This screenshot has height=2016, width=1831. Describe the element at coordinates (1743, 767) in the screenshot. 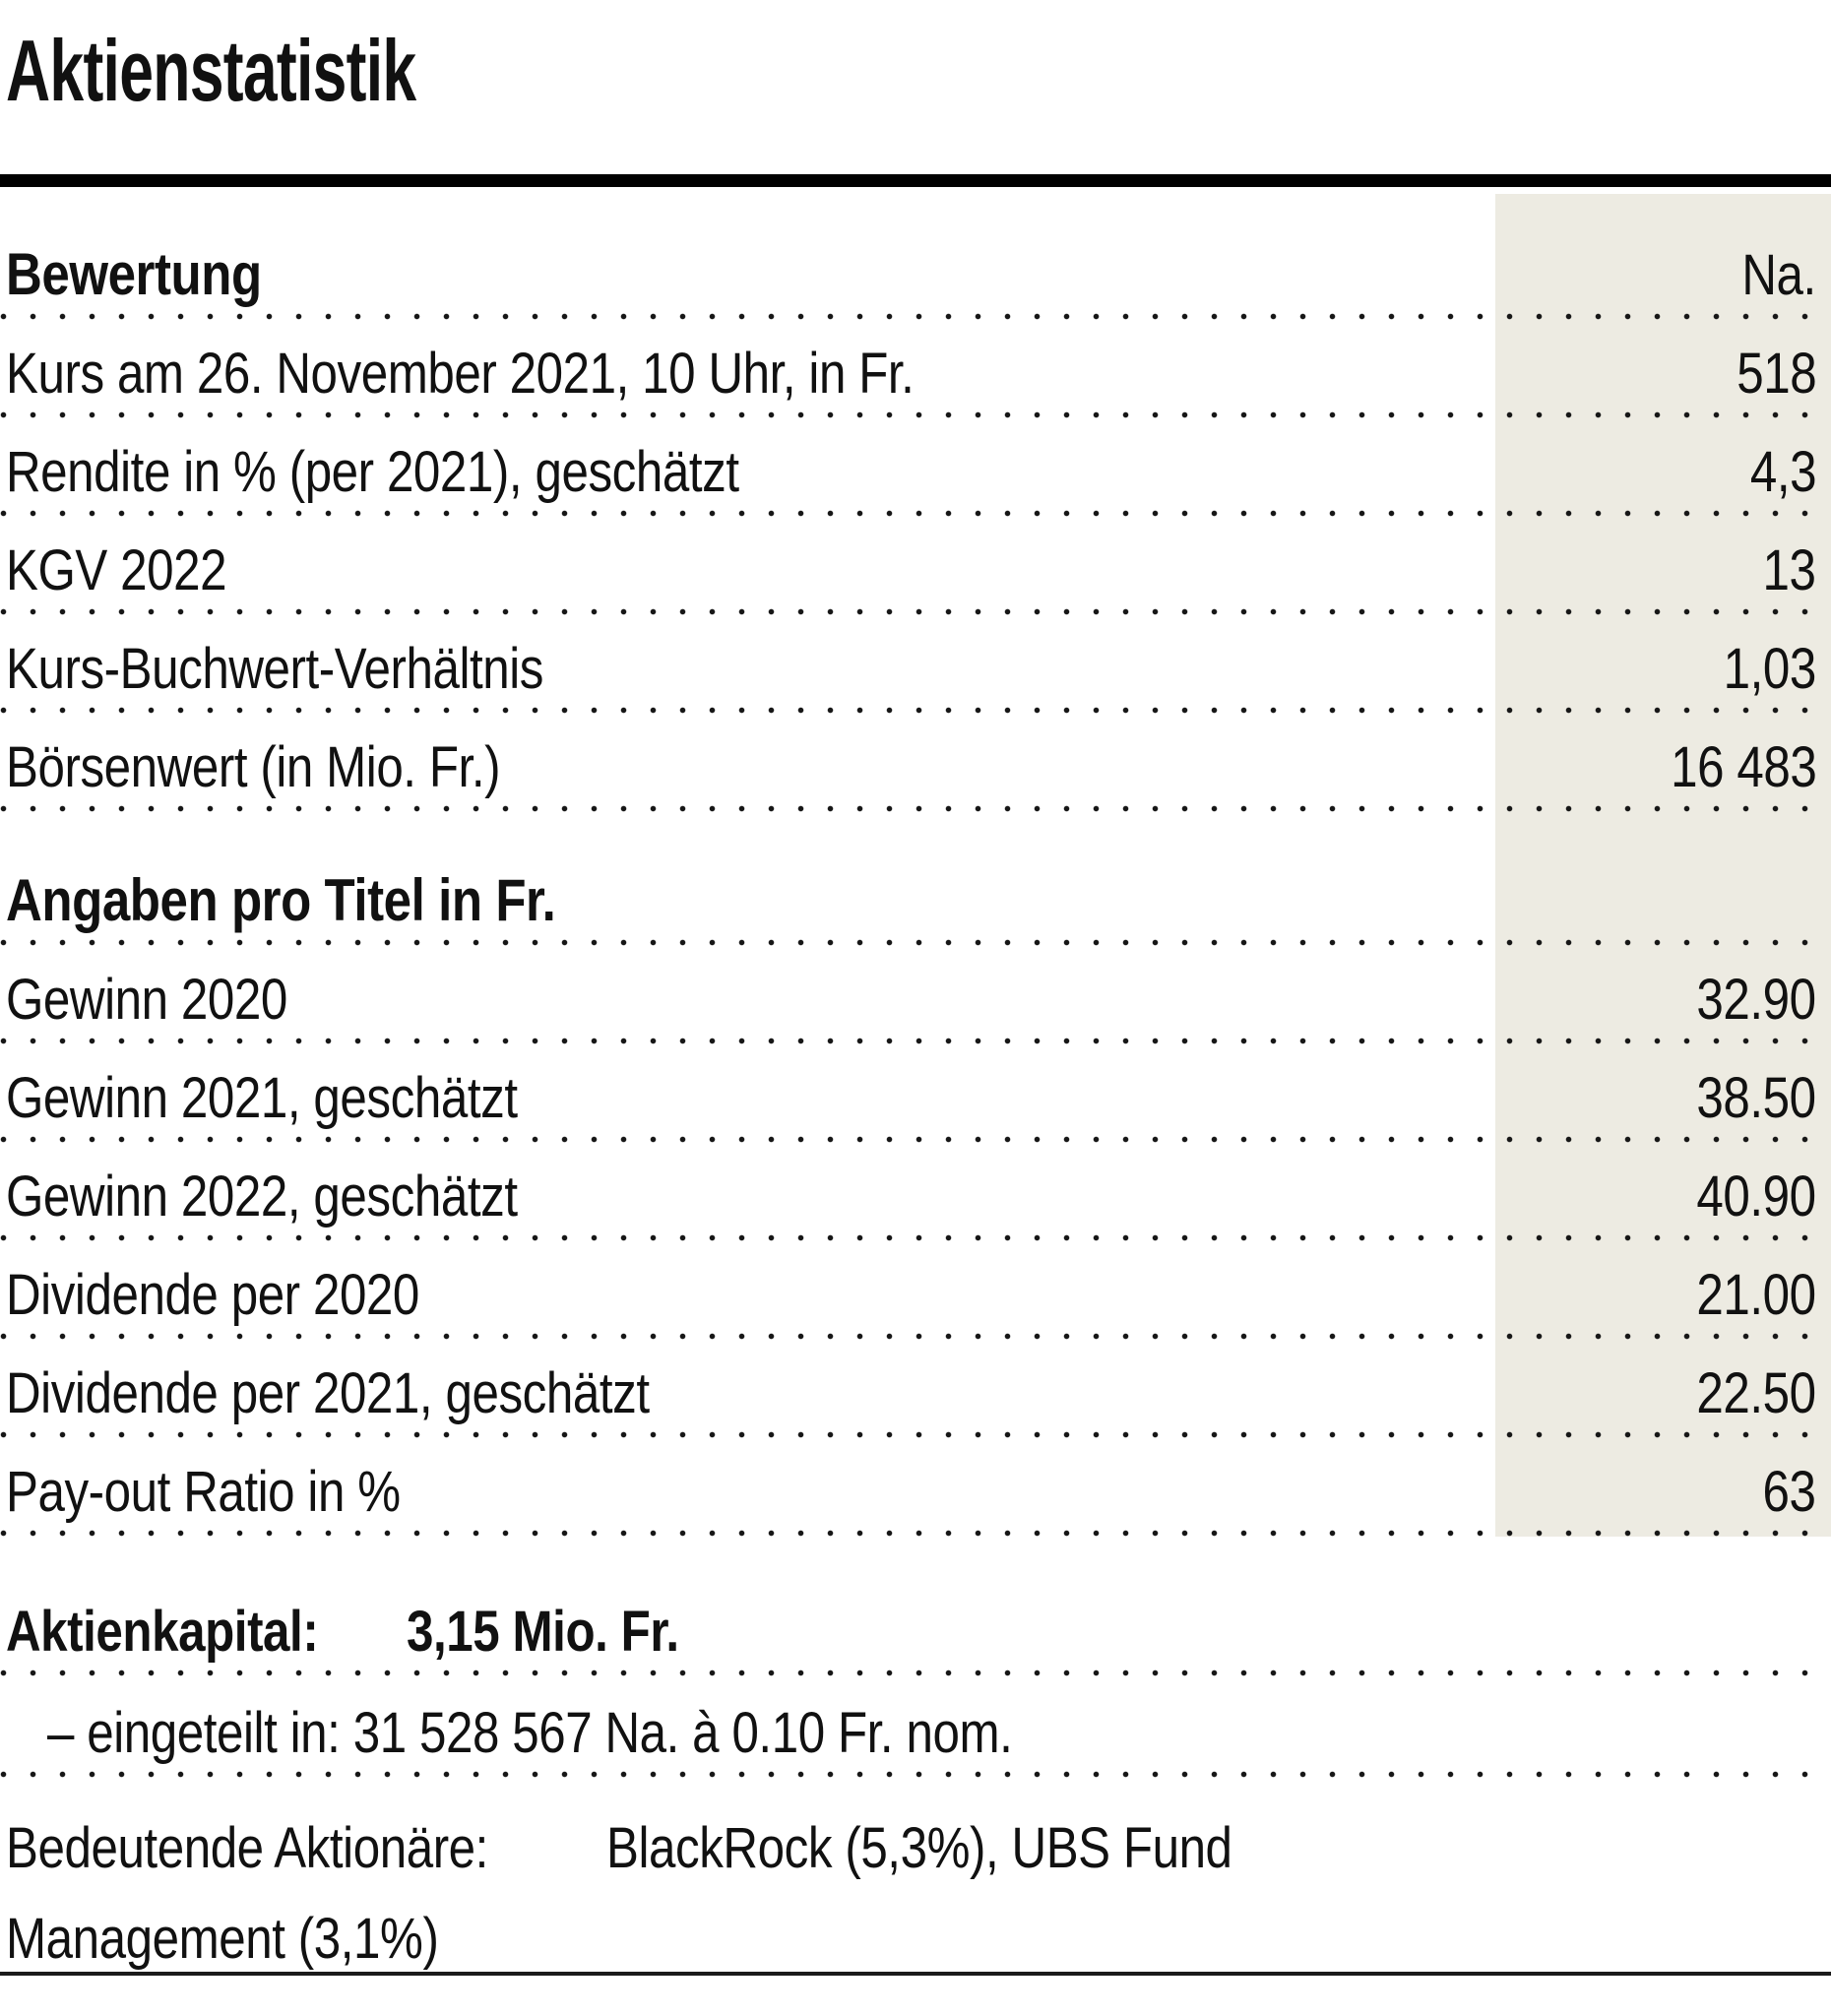

I see `row-value: 16 483` at that location.